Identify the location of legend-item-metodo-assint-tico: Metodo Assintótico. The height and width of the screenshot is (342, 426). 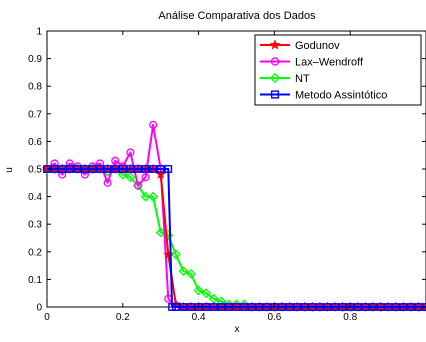
(323, 96).